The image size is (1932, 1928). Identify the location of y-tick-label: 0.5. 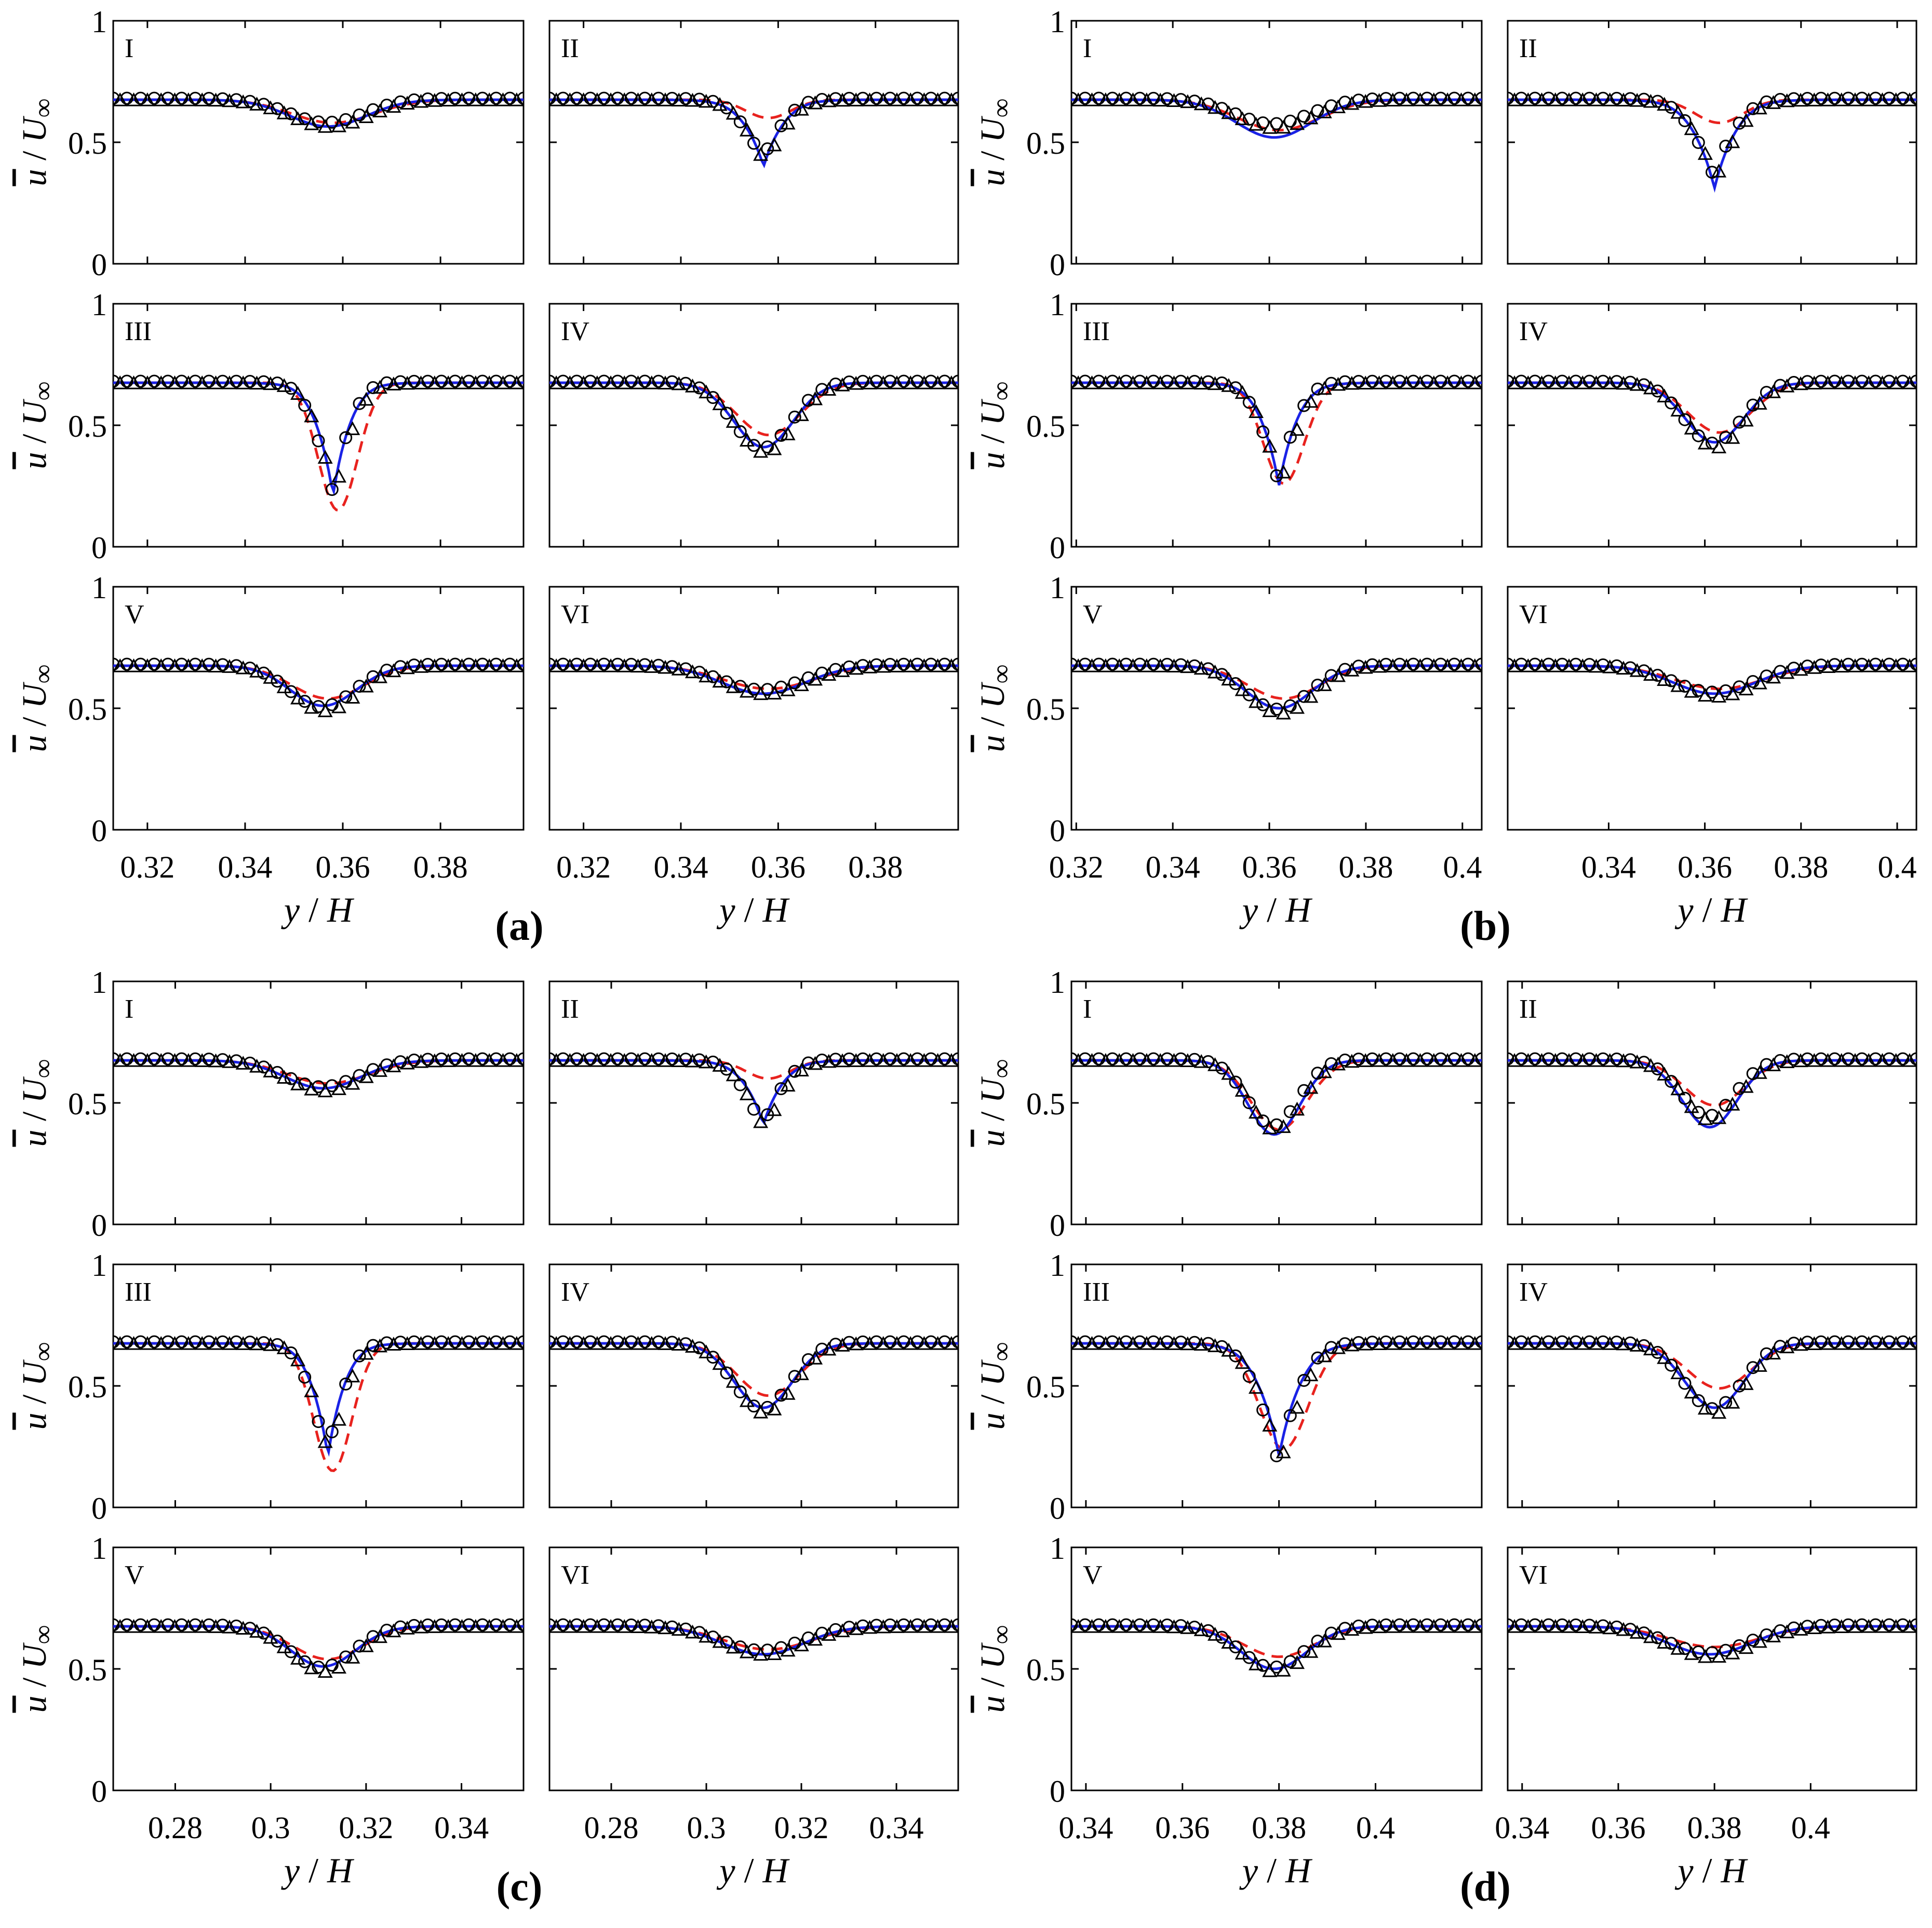
(1046, 709).